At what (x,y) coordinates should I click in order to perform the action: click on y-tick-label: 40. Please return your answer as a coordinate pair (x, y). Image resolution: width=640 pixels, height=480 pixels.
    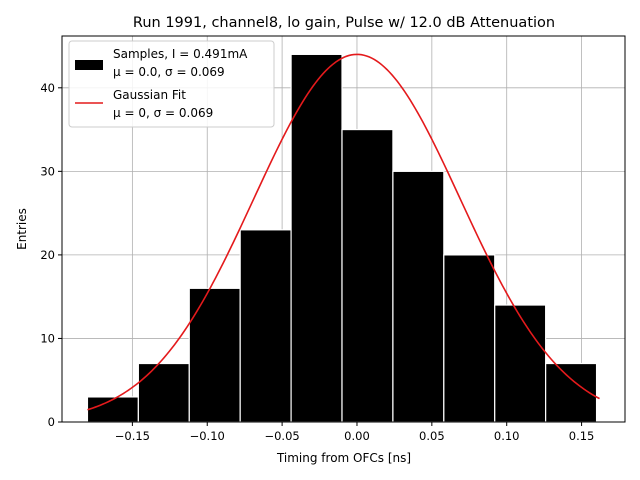
    Looking at the image, I should click on (47, 88).